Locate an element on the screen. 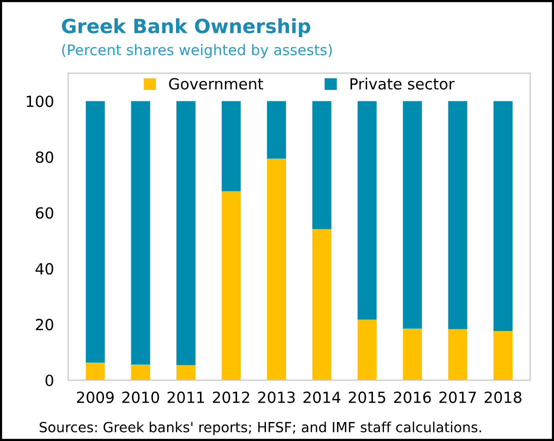 This screenshot has width=554, height=441. x-tick-label: 2012 is located at coordinates (231, 398).